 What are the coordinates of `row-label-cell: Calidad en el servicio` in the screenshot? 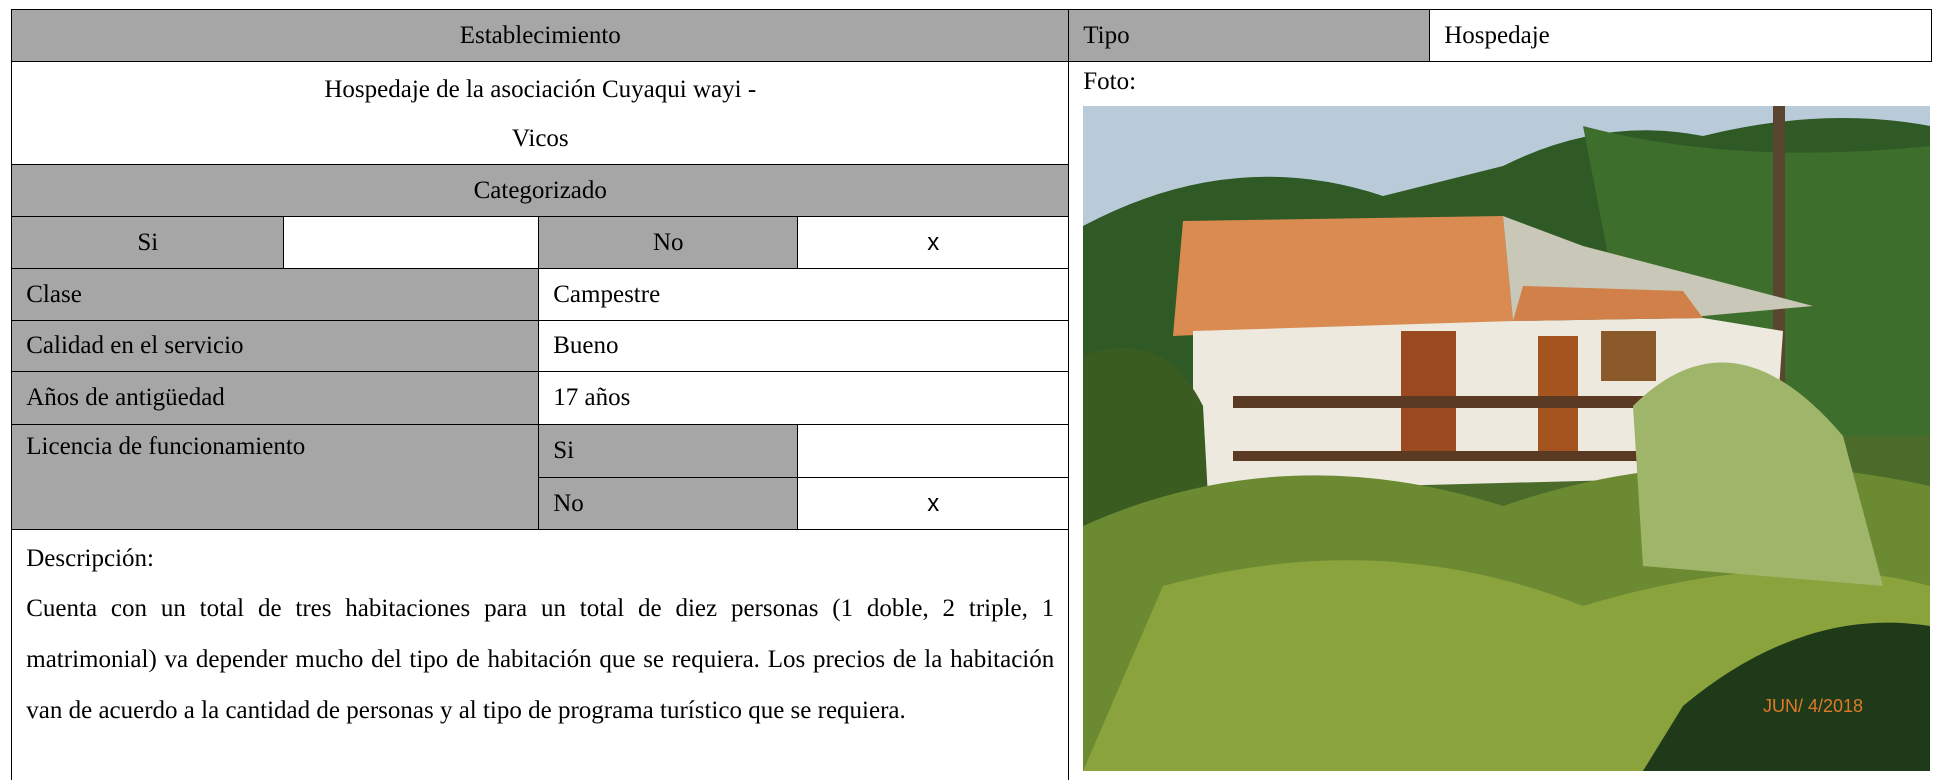 It's located at (275, 346).